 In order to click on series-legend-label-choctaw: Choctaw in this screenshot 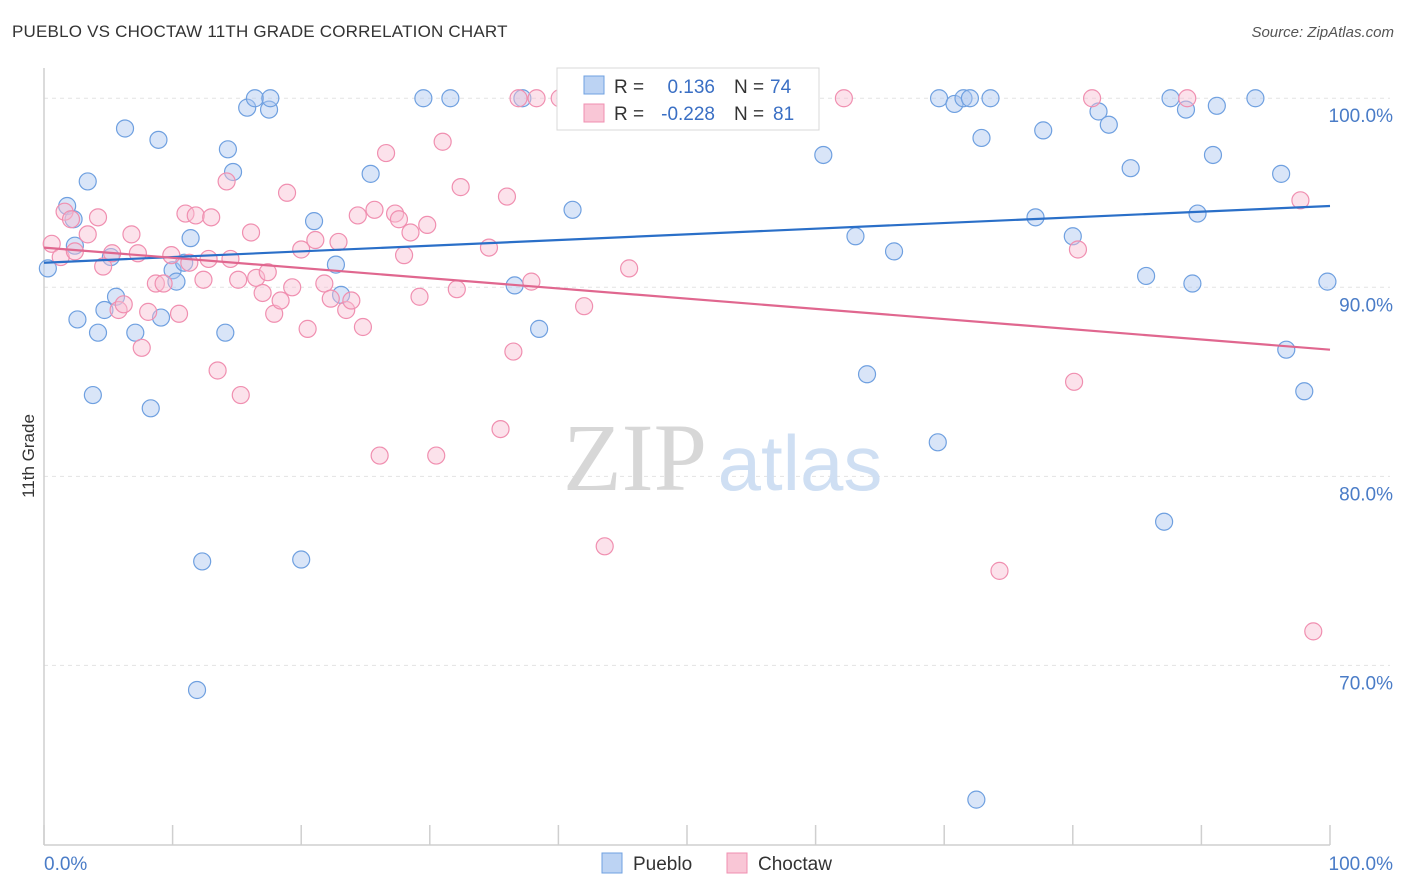, I will do `click(795, 864)`.